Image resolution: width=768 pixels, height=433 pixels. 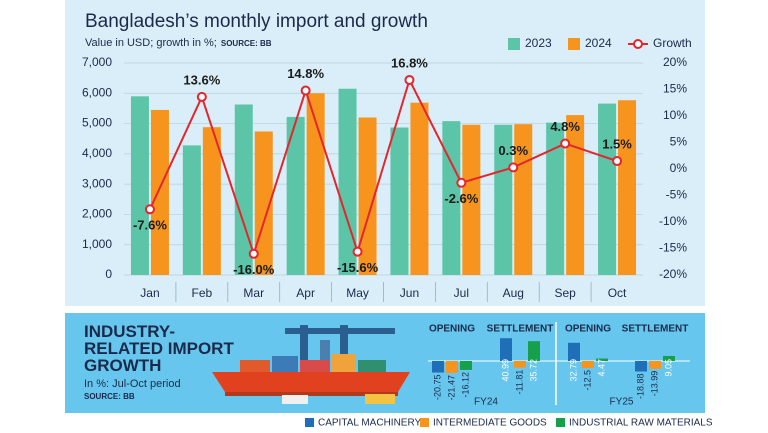 What do you see at coordinates (451, 388) in the screenshot?
I see `data-label: -21.47` at bounding box center [451, 388].